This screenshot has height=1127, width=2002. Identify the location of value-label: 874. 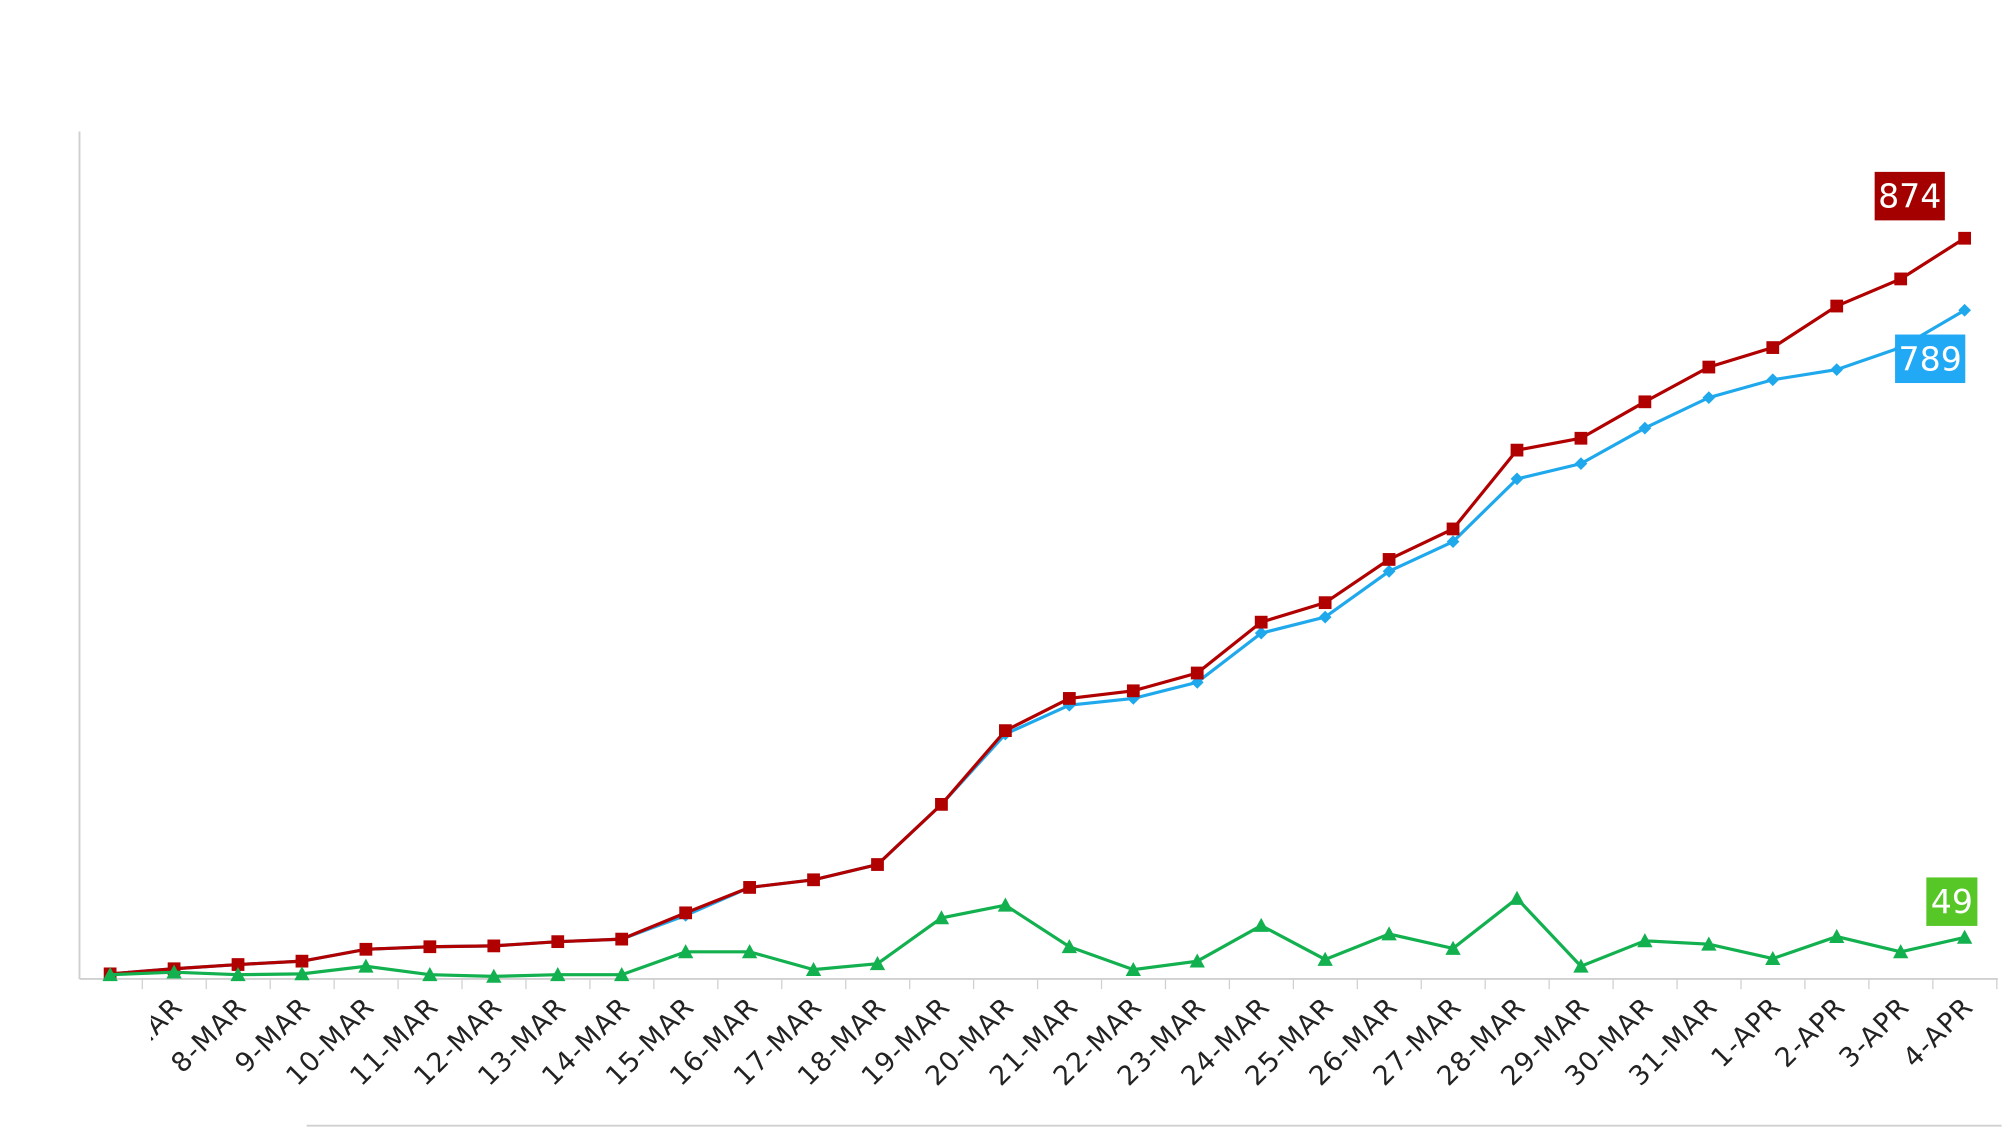
(1909, 196).